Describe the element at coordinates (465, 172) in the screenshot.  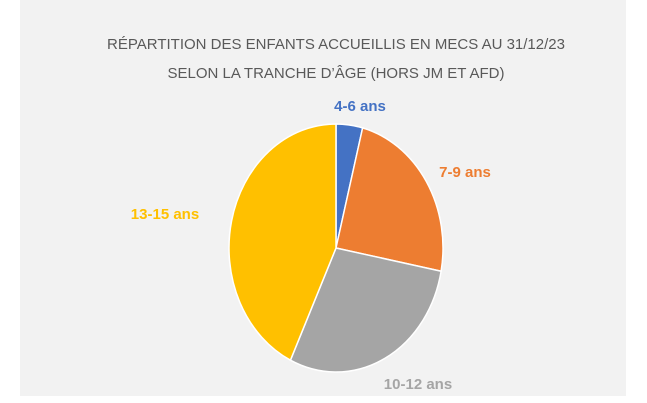
I see `slice-label: 7-9 ans` at that location.